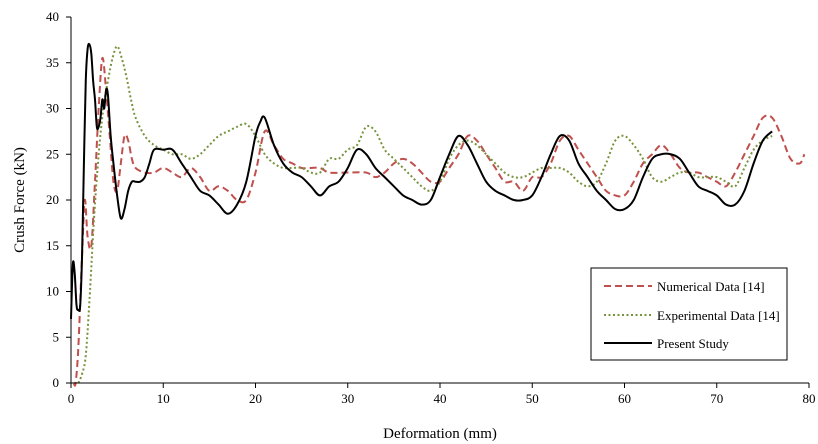 Image resolution: width=818 pixels, height=444 pixels. What do you see at coordinates (440, 398) in the screenshot?
I see `x-tick-label: 40` at bounding box center [440, 398].